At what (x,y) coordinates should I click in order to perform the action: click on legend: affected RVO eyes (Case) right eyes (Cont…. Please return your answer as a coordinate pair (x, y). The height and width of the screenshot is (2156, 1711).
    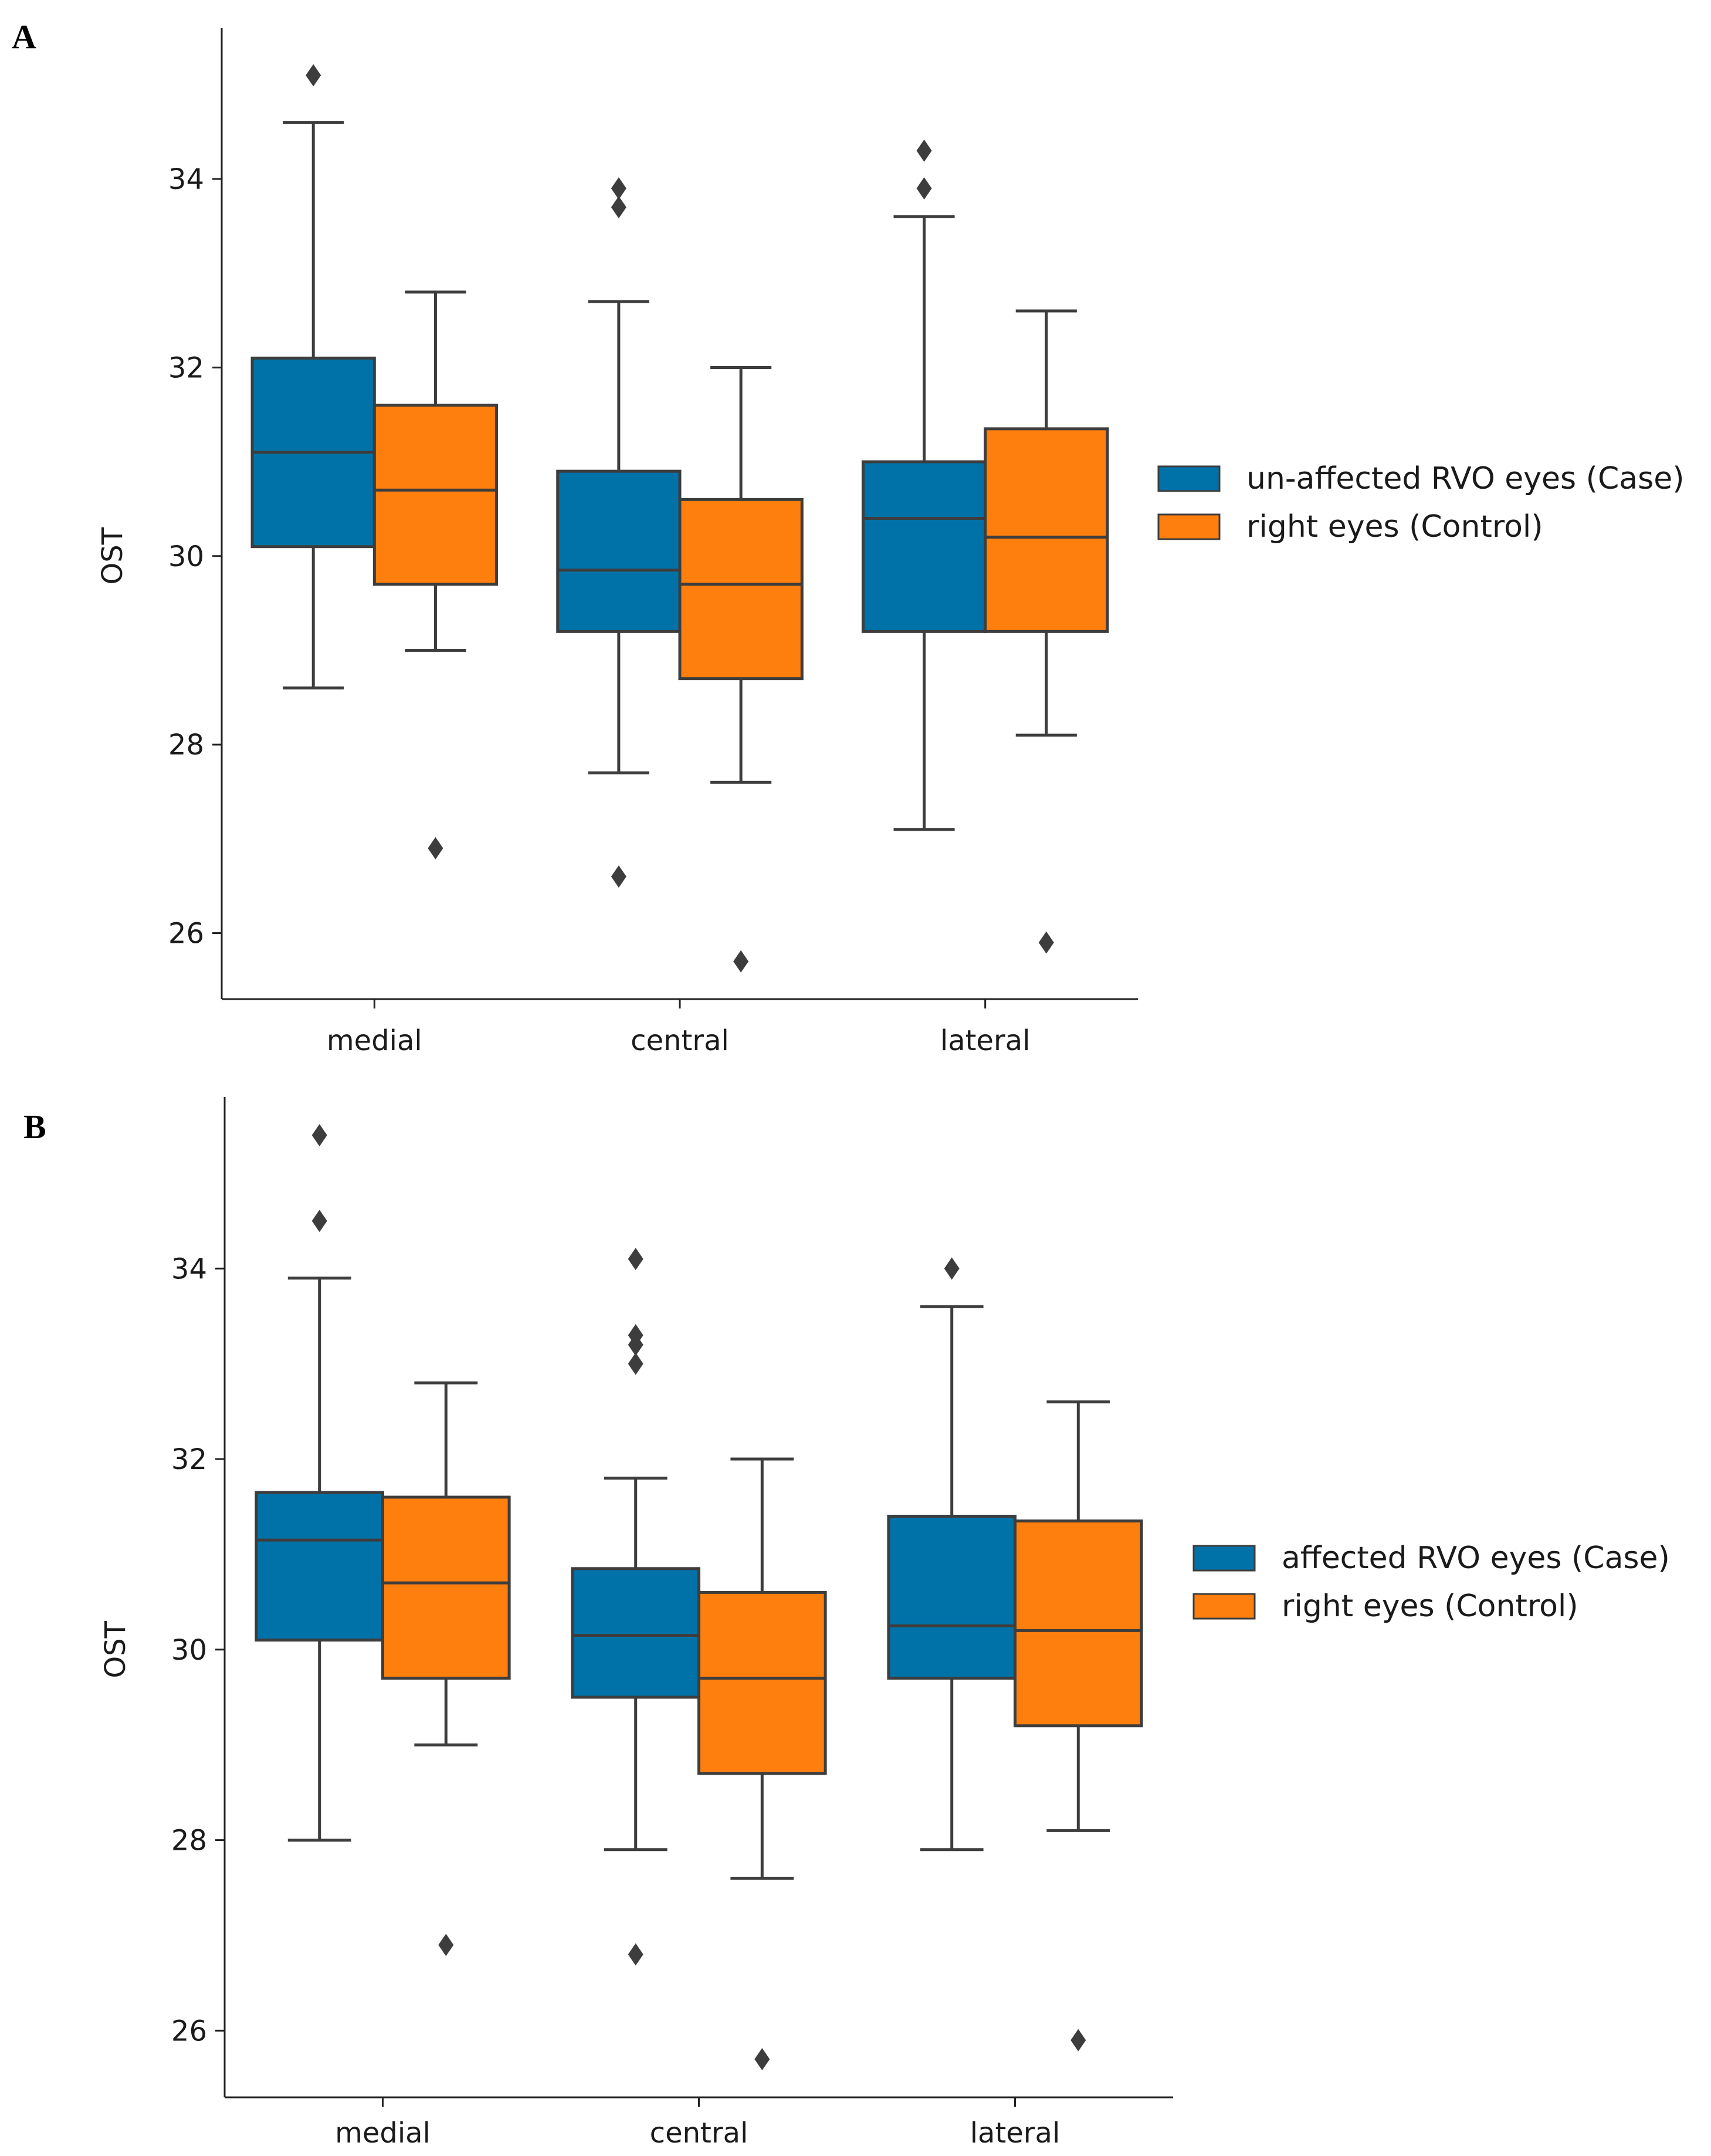
    Looking at the image, I should click on (1431, 1582).